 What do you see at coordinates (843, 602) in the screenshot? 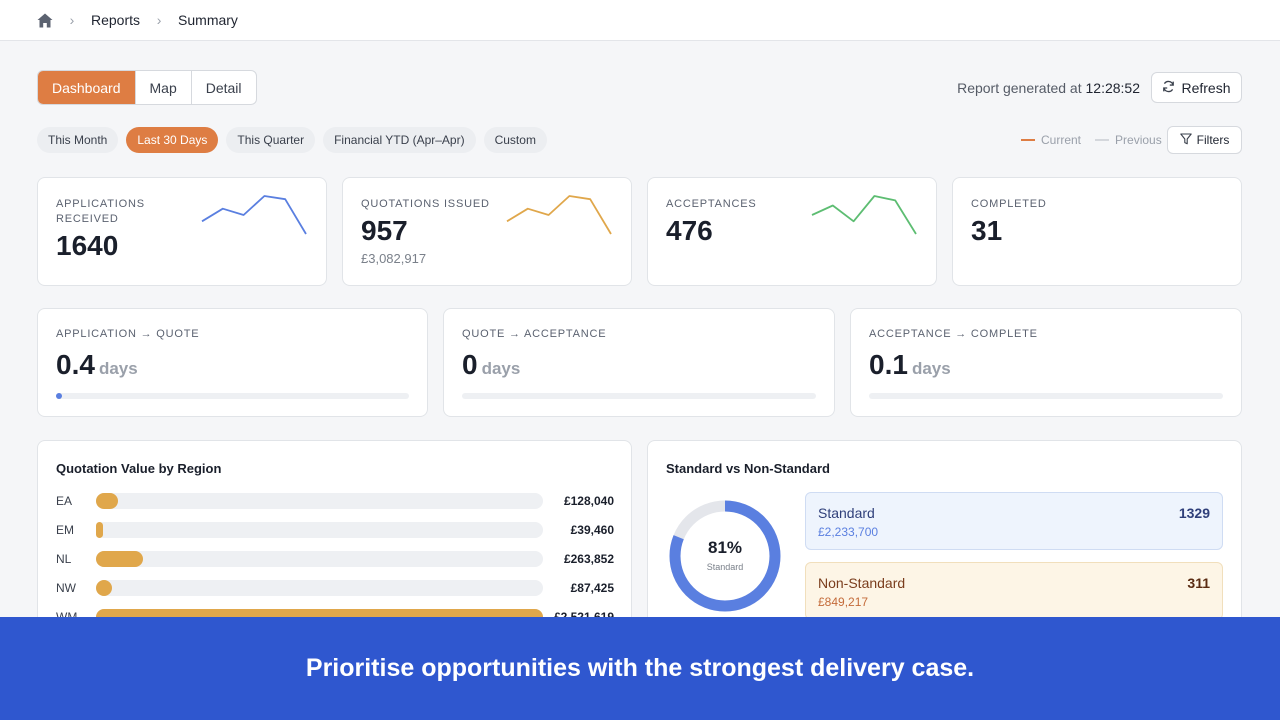
I see `non-standard-amount: £849,217` at bounding box center [843, 602].